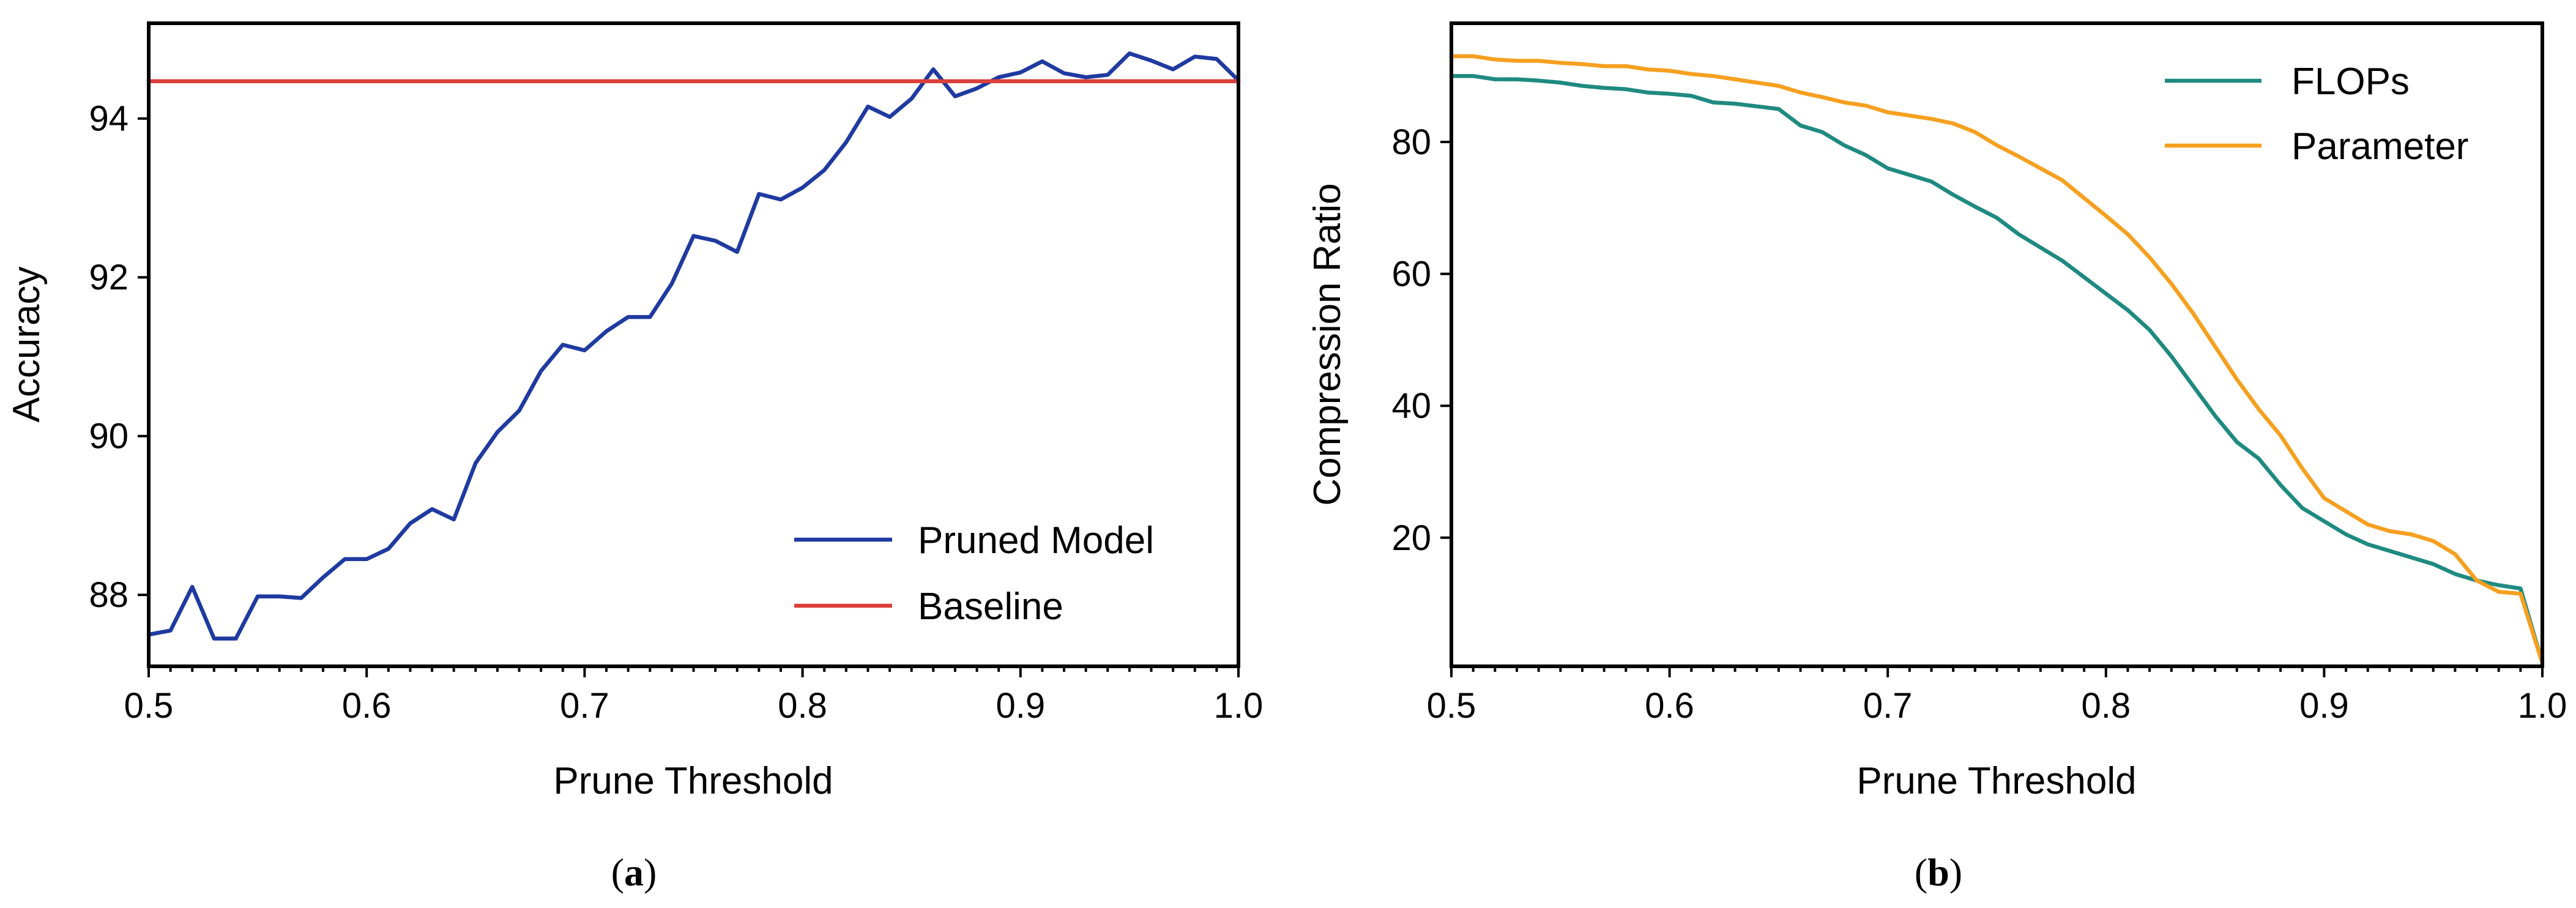 This screenshot has width=2576, height=908. What do you see at coordinates (2351, 82) in the screenshot?
I see `panel-b-legend-label-flops: FLOPs` at bounding box center [2351, 82].